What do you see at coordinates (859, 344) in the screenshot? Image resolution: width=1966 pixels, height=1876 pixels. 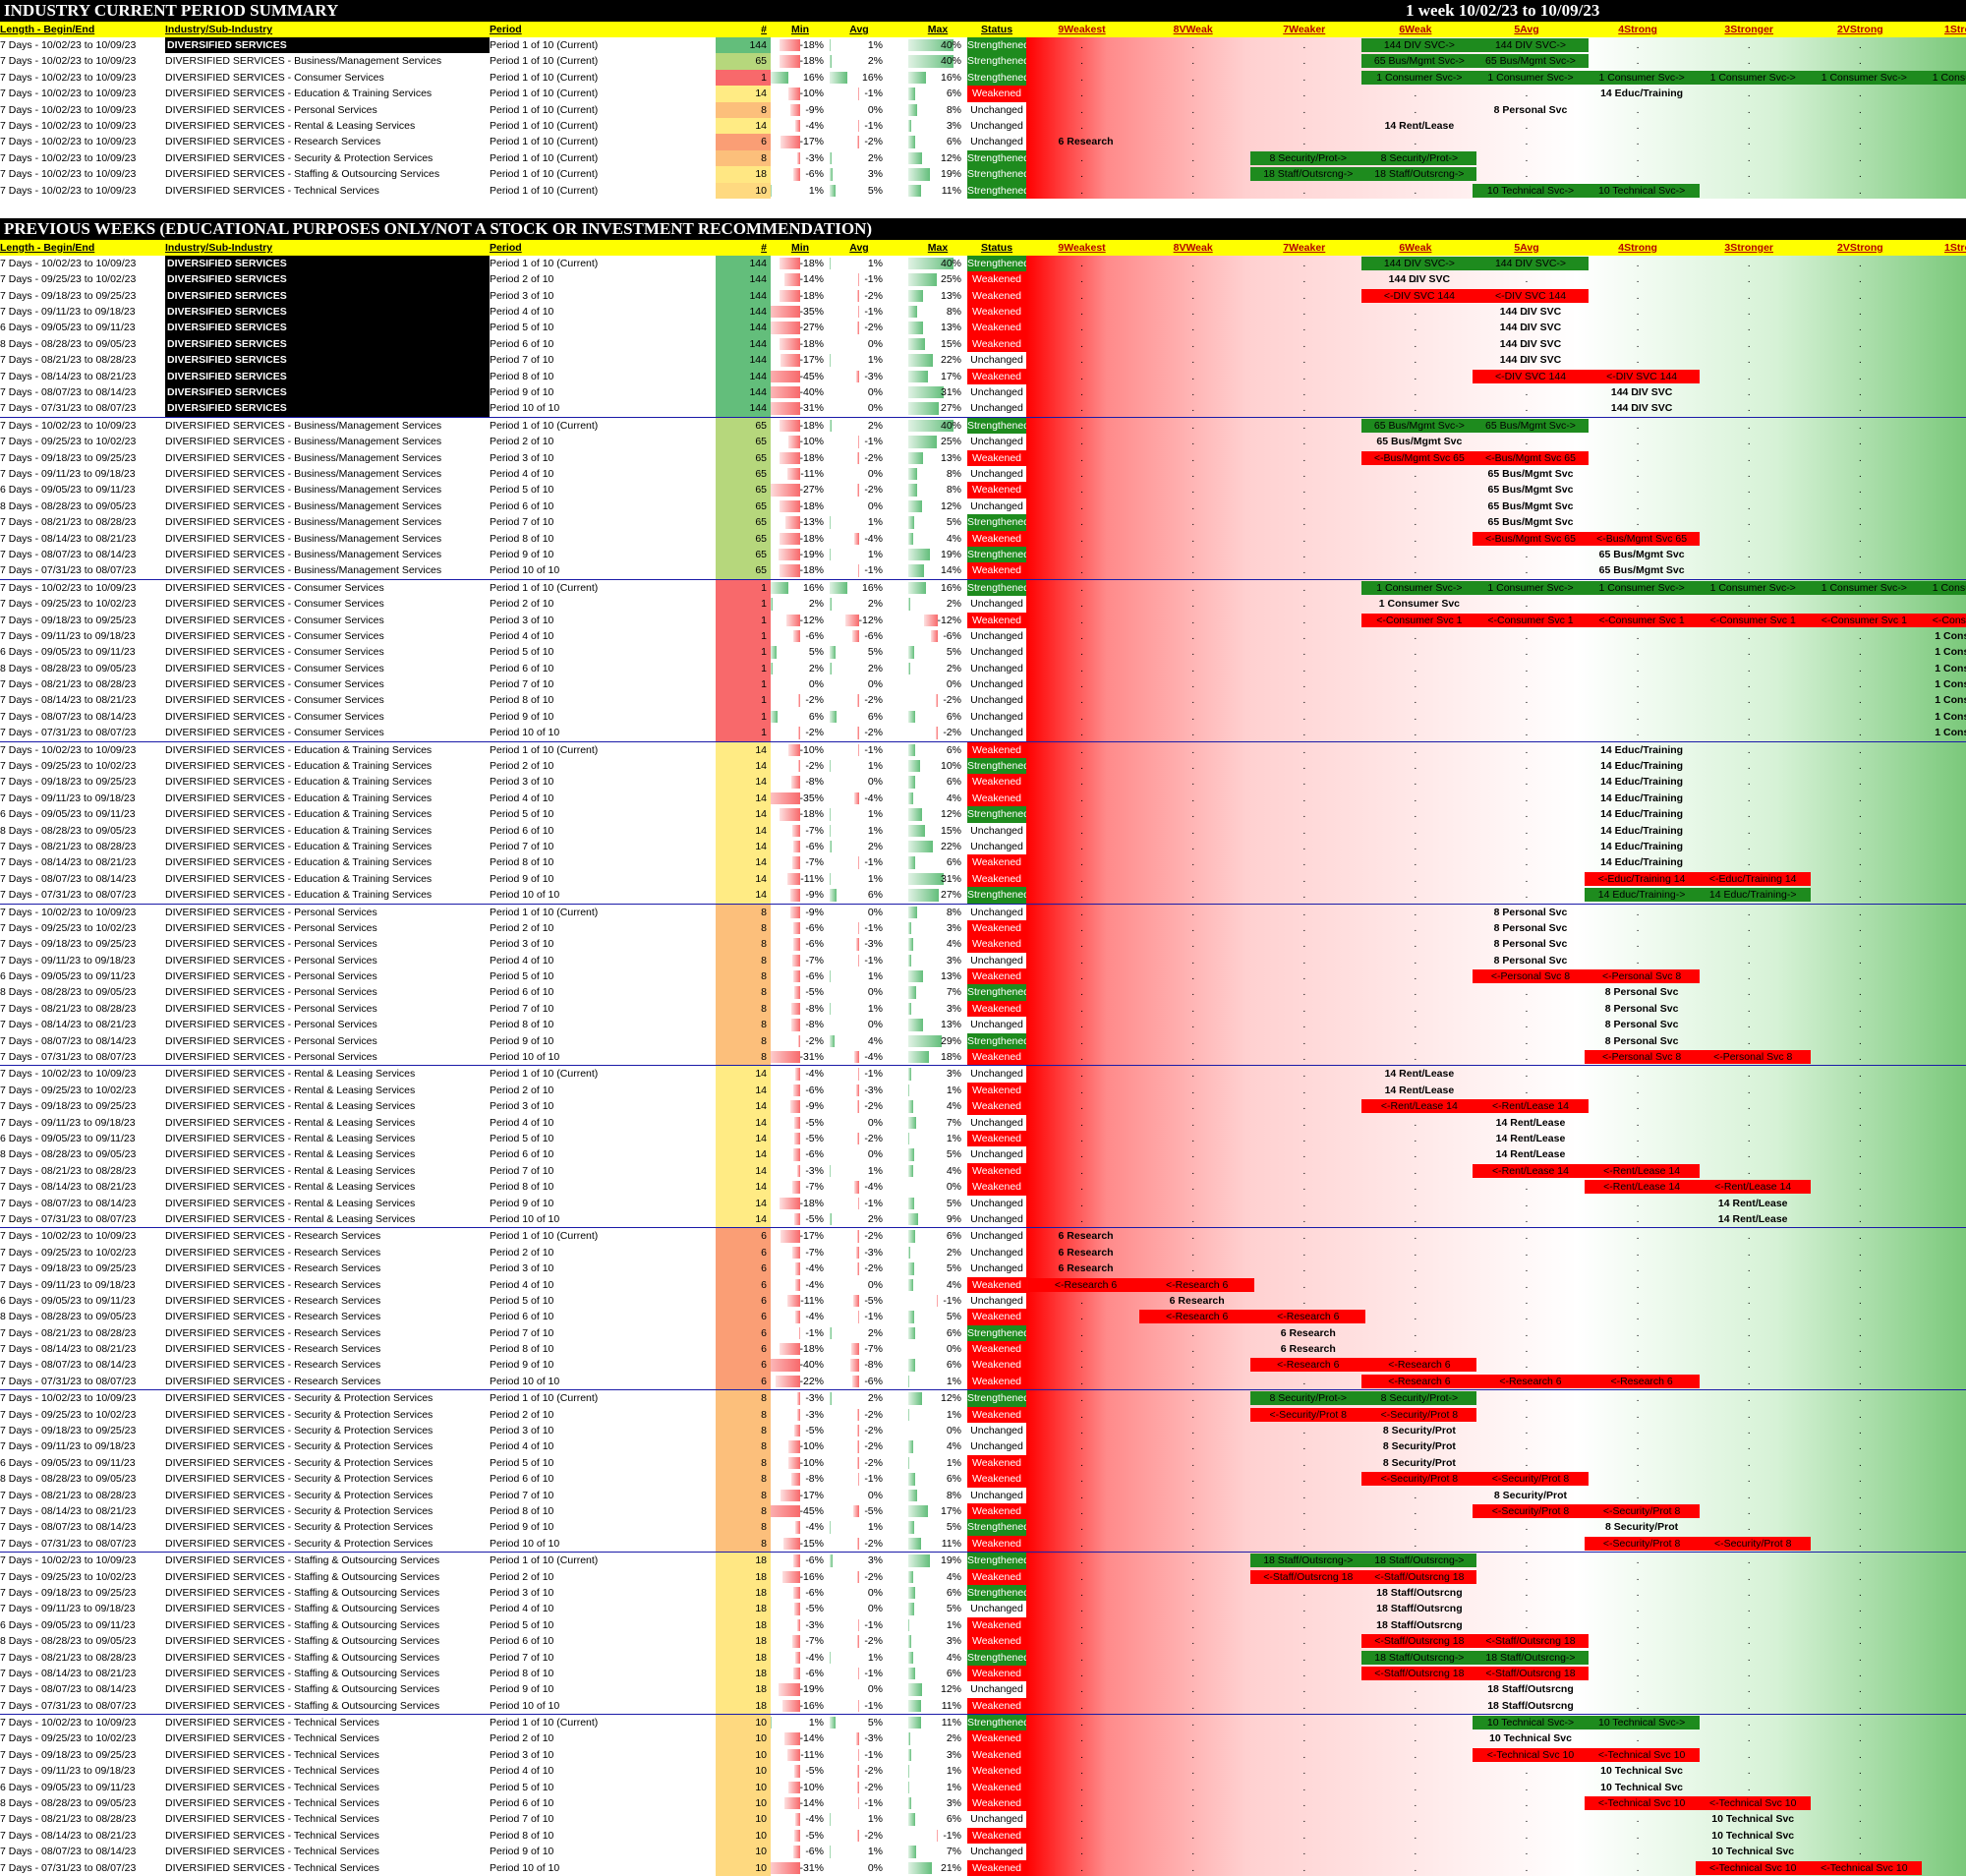 I see `row-avg: 0%` at bounding box center [859, 344].